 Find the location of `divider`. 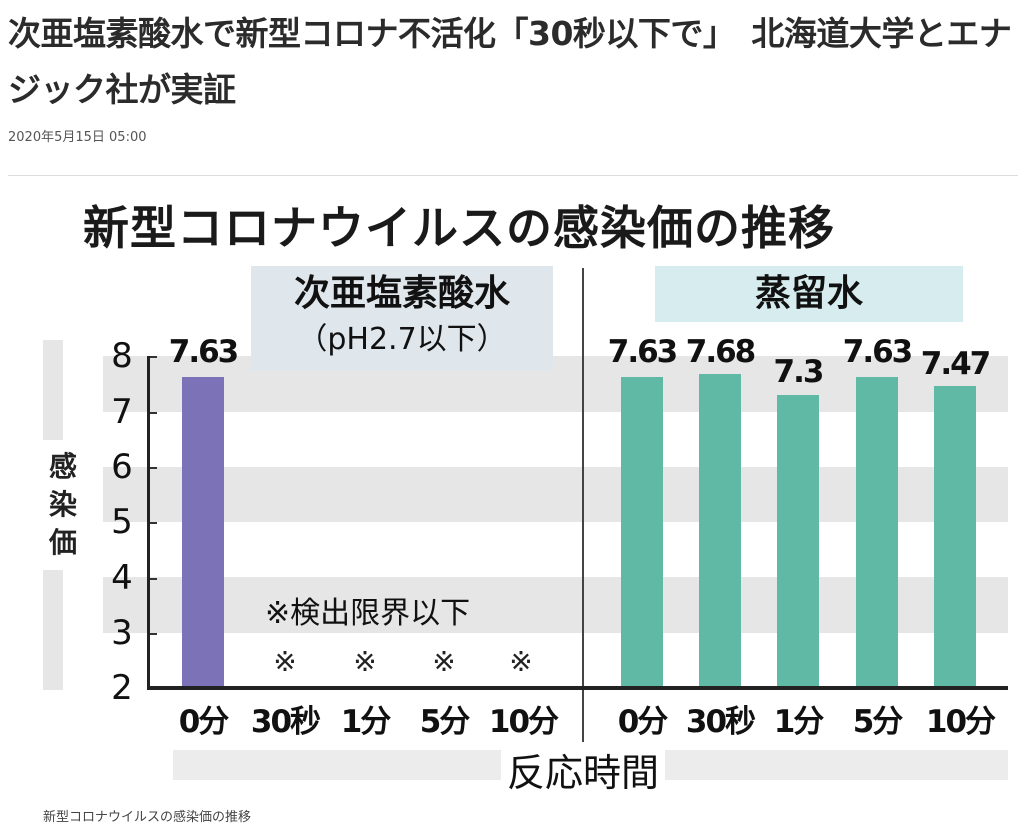

divider is located at coordinates (513, 175).